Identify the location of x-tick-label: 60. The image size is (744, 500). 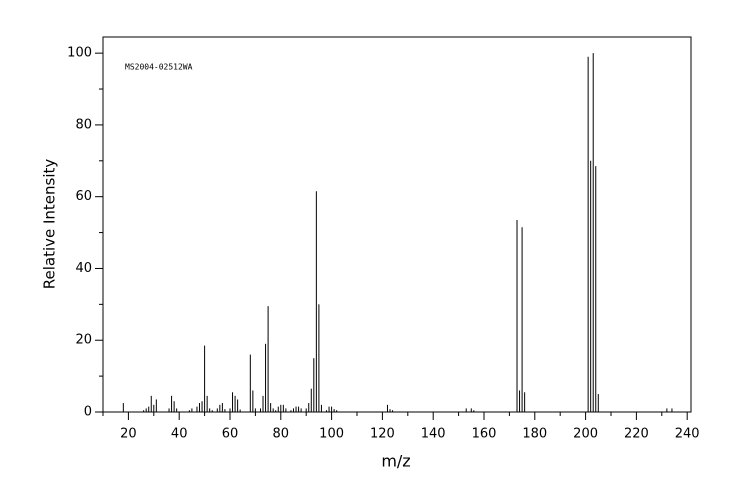
(230, 434).